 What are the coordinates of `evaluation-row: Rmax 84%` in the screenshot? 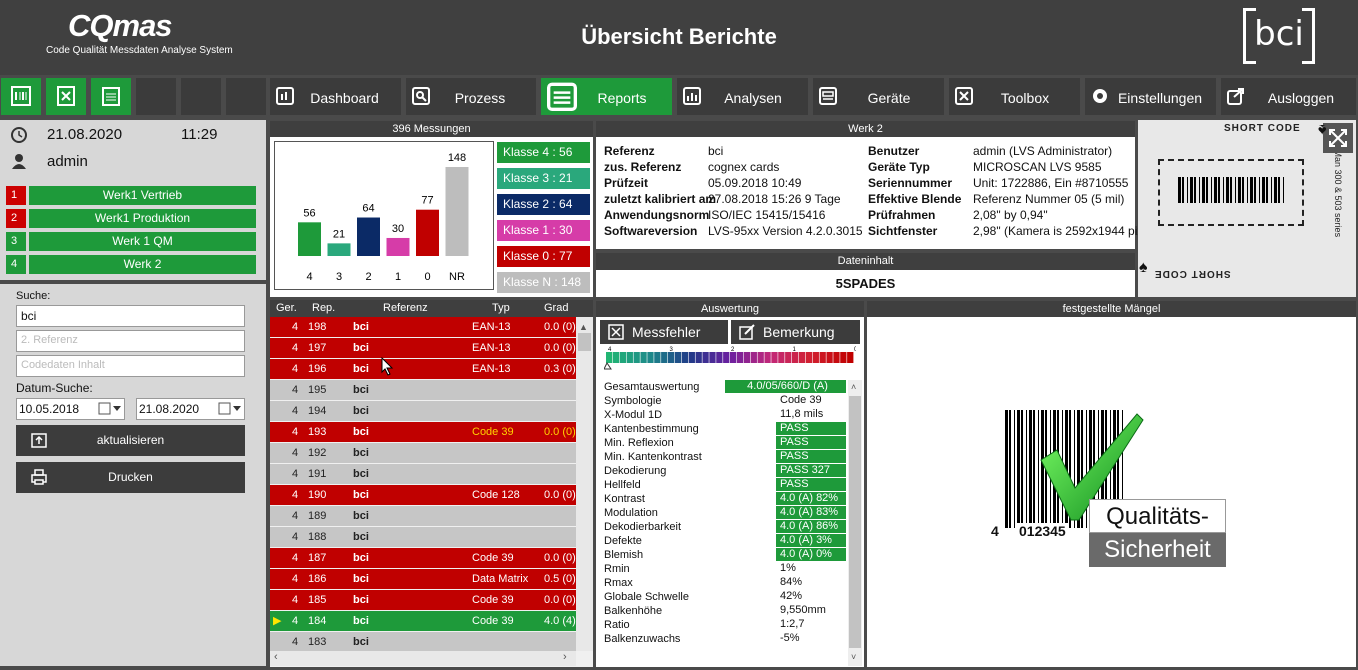 It's located at (725, 583).